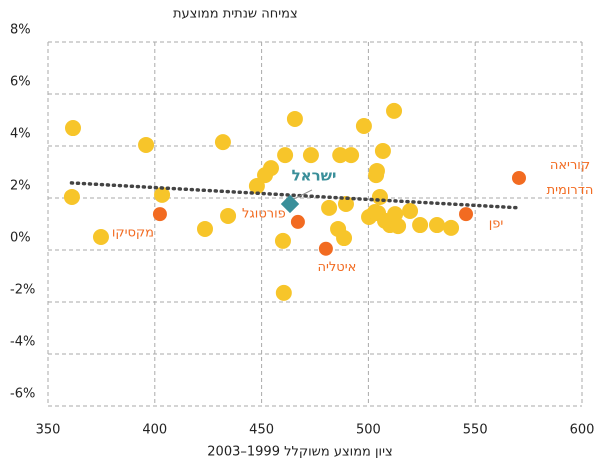 The height and width of the screenshot is (465, 595). I want to click on y-axis-label: צמיחה שנתית ממוצעת, so click(235, 14).